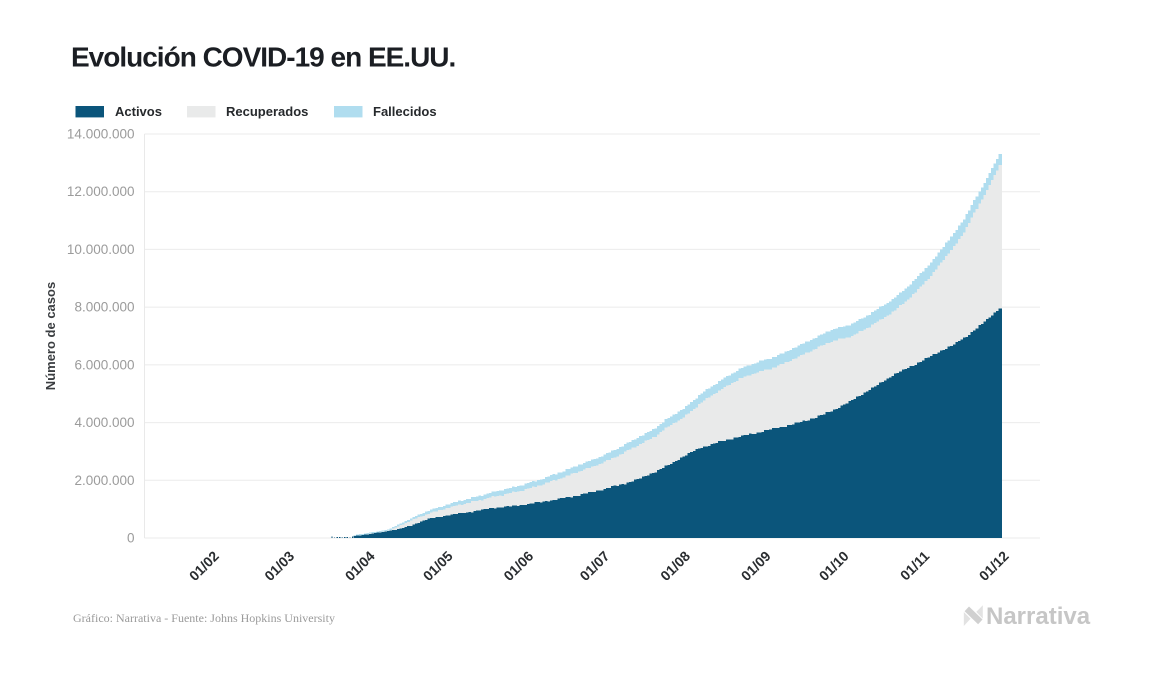  What do you see at coordinates (104, 307) in the screenshot?
I see `svg-text: 8.000.000` at bounding box center [104, 307].